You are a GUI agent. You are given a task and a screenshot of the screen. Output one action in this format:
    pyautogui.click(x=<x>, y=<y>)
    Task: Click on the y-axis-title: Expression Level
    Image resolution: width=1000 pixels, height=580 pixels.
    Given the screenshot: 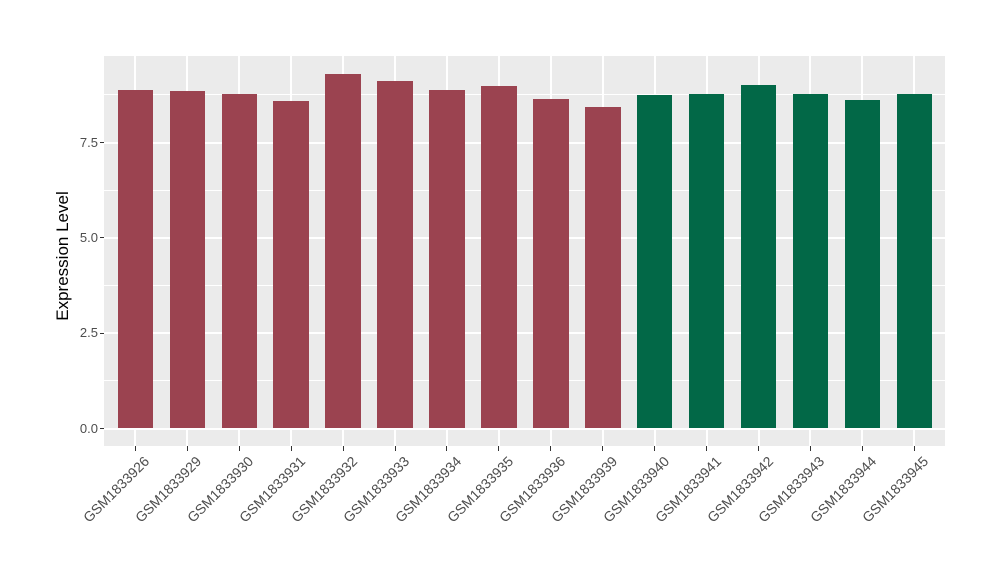 What is the action you would take?
    pyautogui.click(x=62, y=256)
    